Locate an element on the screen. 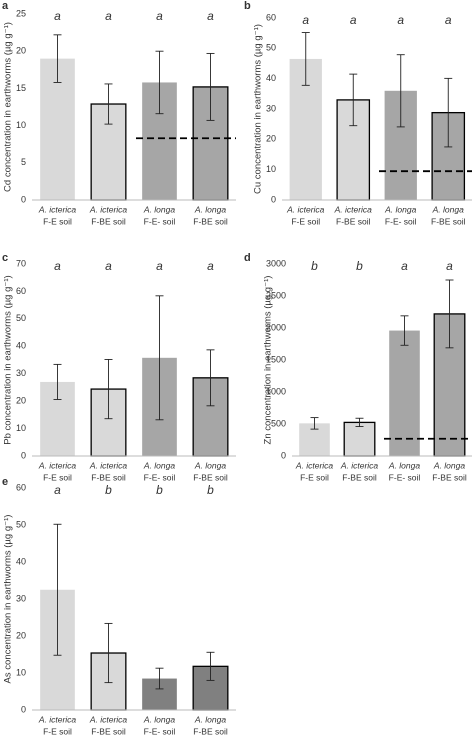 The height and width of the screenshot is (740, 474). y-tick-label: 2000 is located at coordinates (276, 327).